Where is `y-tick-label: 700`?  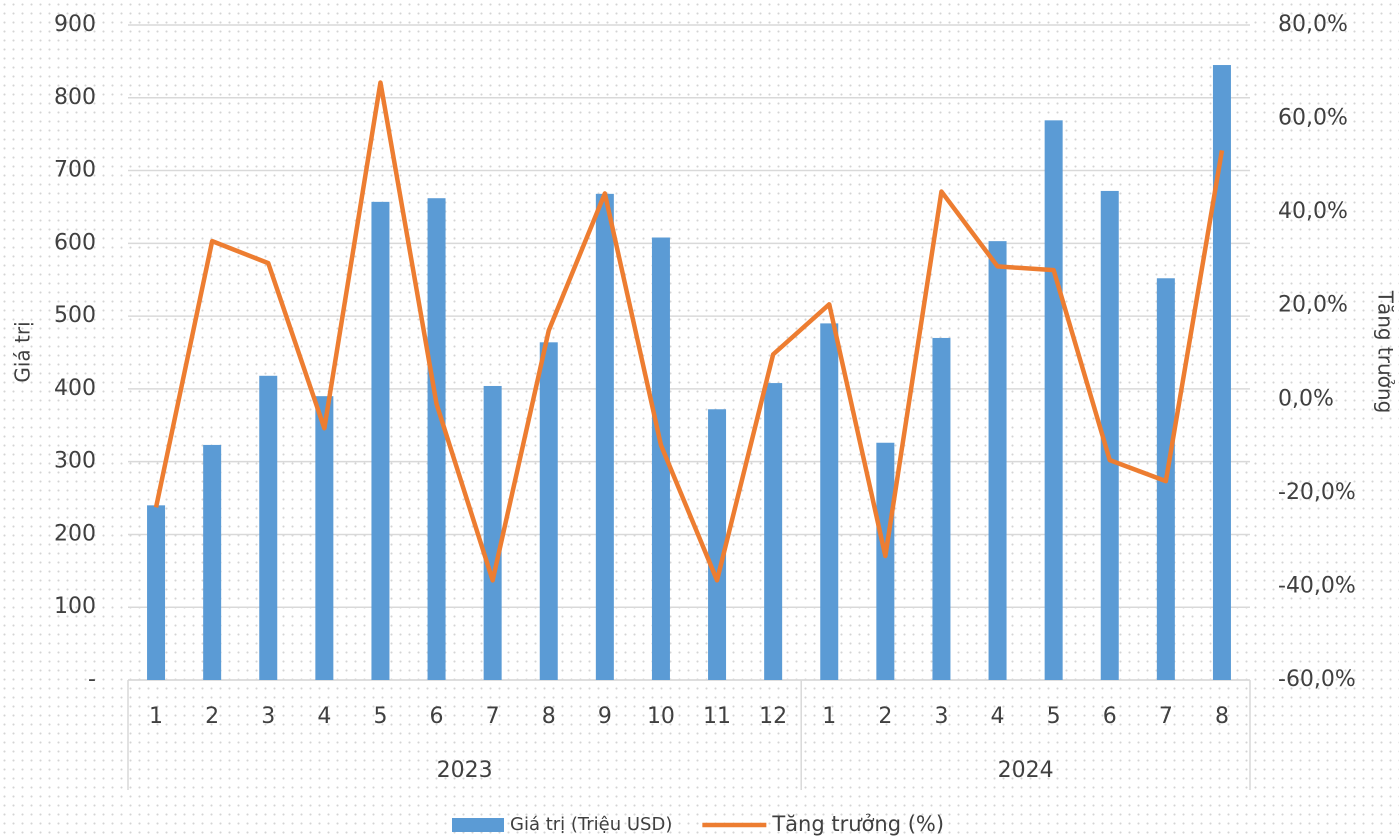 y-tick-label: 700 is located at coordinates (75, 170).